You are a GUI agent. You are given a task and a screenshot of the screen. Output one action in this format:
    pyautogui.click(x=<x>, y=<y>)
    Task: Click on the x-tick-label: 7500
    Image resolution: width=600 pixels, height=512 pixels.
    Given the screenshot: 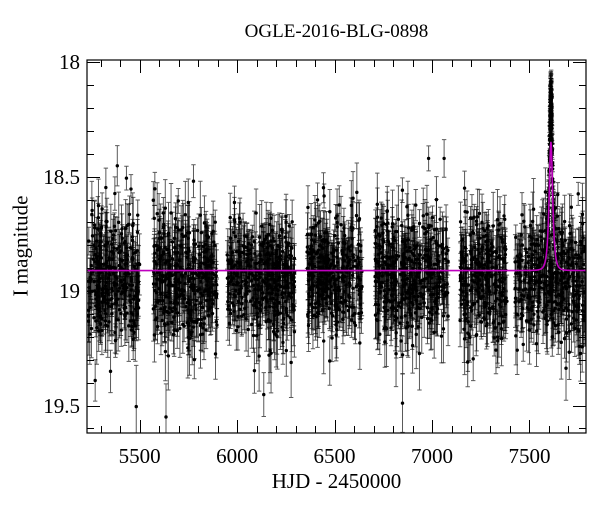 What is the action you would take?
    pyautogui.click(x=529, y=456)
    